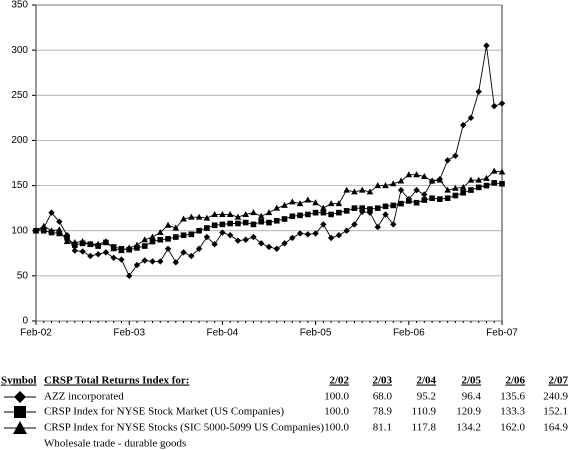  I want to click on y-tick-label: 350, so click(19, 5).